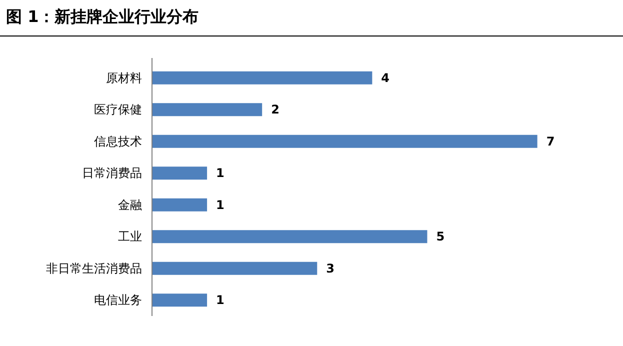 Image resolution: width=623 pixels, height=346 pixels. I want to click on y-tick-label: 日常消费品, so click(112, 173).